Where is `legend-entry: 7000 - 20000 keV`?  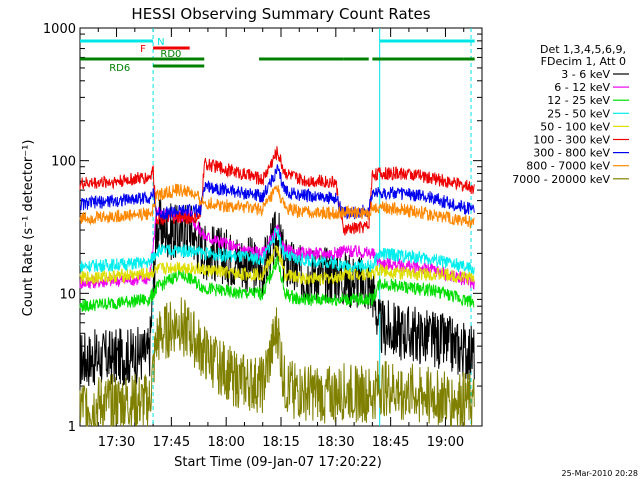
legend-entry: 7000 - 20000 keV is located at coordinates (561, 179).